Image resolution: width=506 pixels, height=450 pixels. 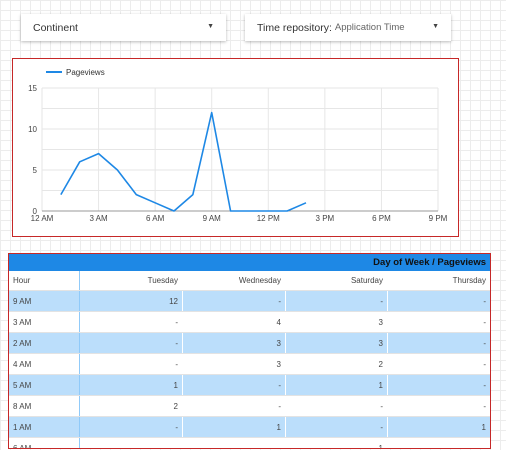 I want to click on column-header-thursday: Thursday, so click(x=469, y=280).